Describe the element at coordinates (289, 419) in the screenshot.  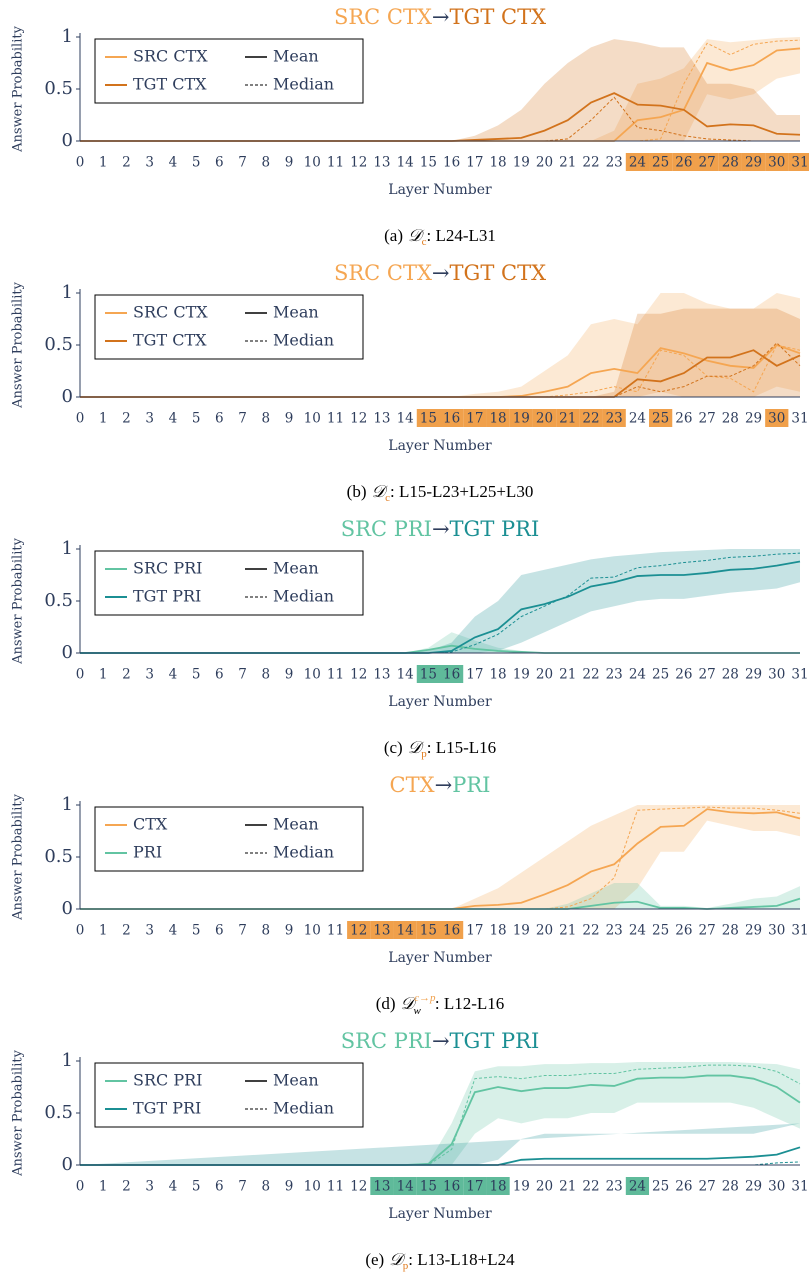
I see `x-tick-label: 9` at that location.